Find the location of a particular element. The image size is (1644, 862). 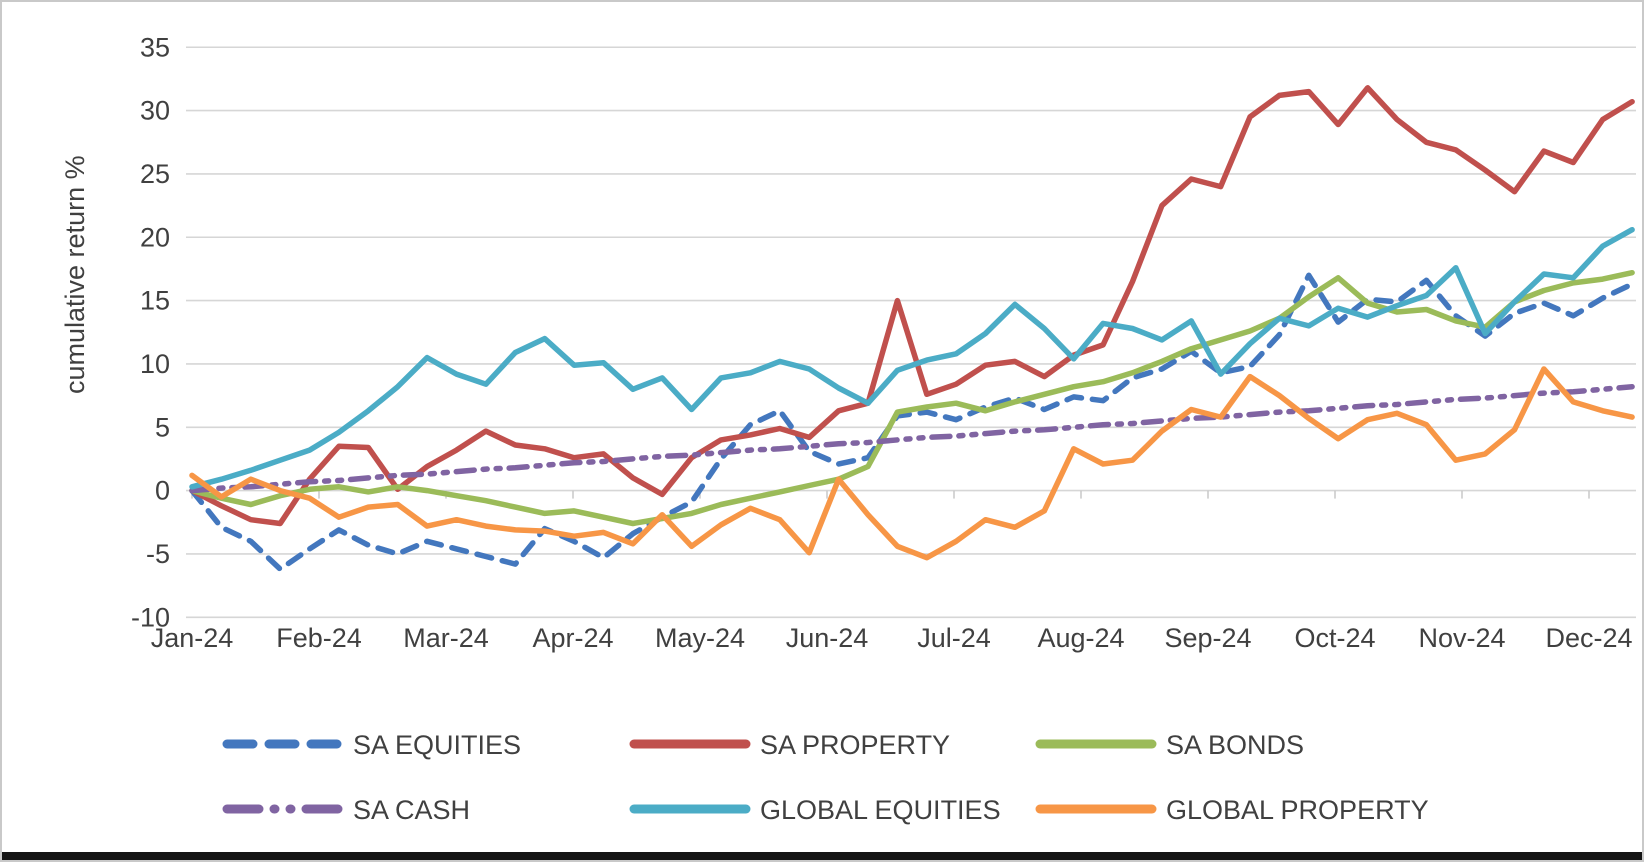

y-tick-label: 20 is located at coordinates (155, 237).